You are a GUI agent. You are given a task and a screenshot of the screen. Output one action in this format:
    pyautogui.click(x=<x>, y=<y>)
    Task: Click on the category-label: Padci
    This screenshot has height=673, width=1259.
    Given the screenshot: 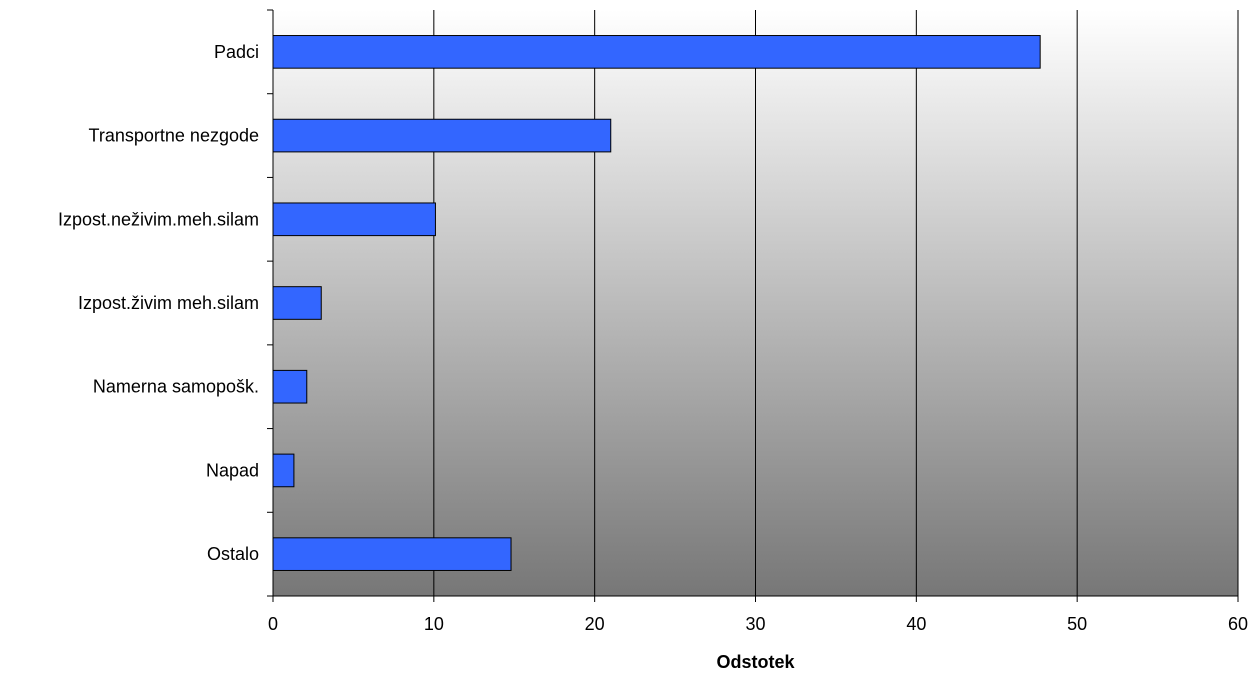 What is the action you would take?
    pyautogui.click(x=236, y=52)
    